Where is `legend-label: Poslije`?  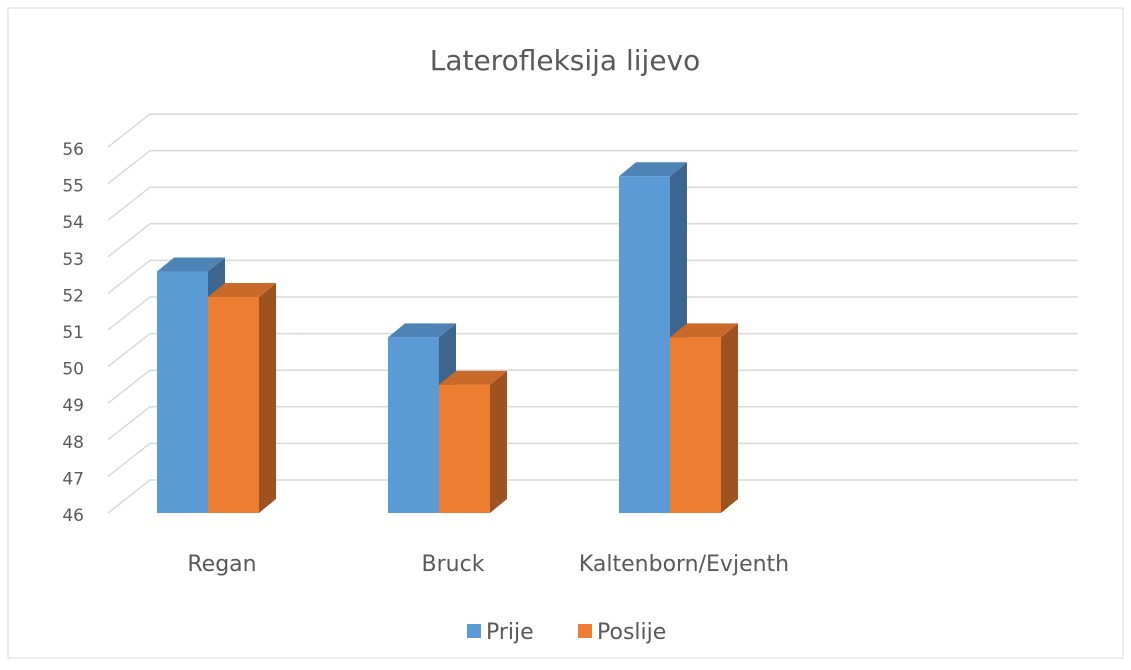
legend-label: Poslije is located at coordinates (631, 632).